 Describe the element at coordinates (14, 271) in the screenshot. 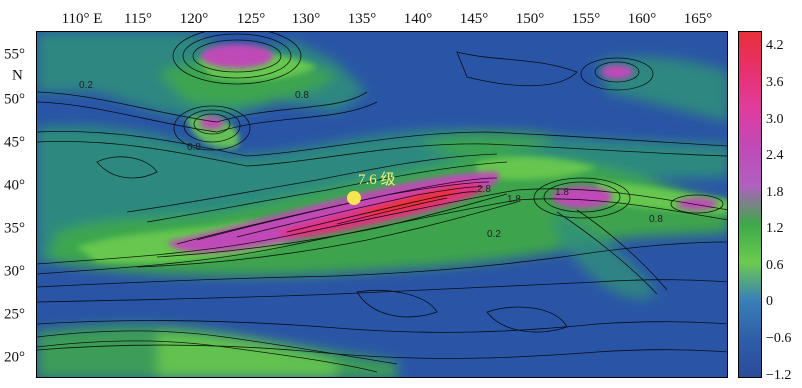

I see `lat-label-30: 30°` at that location.